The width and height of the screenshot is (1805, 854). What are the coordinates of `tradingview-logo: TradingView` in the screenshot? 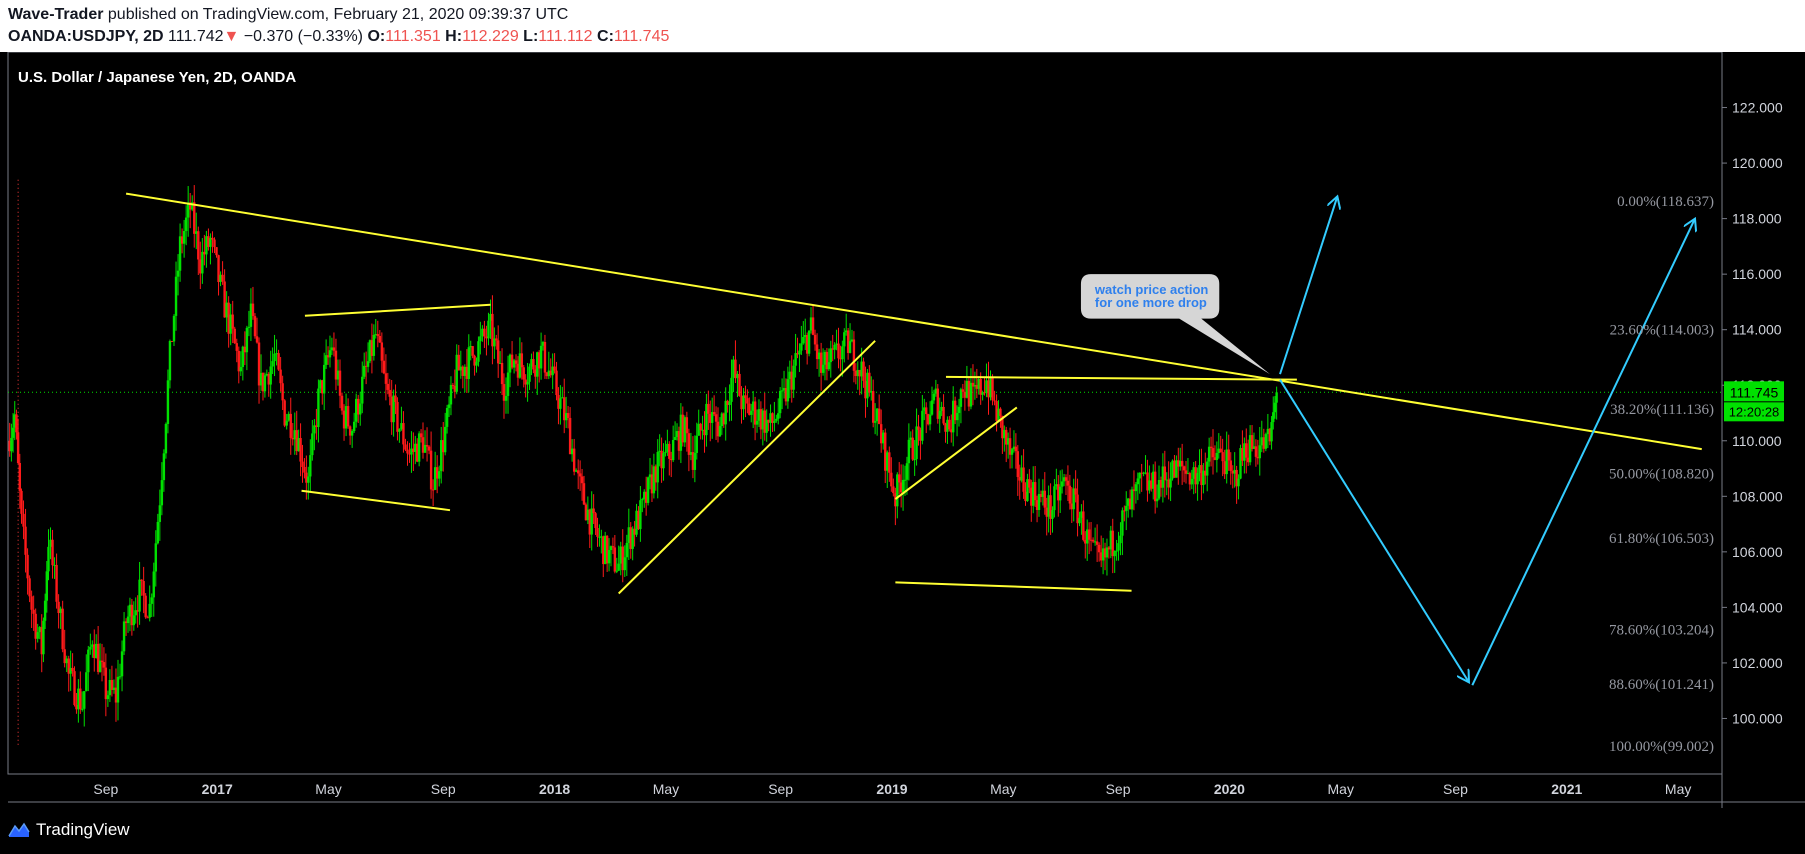 It's located at (69, 830).